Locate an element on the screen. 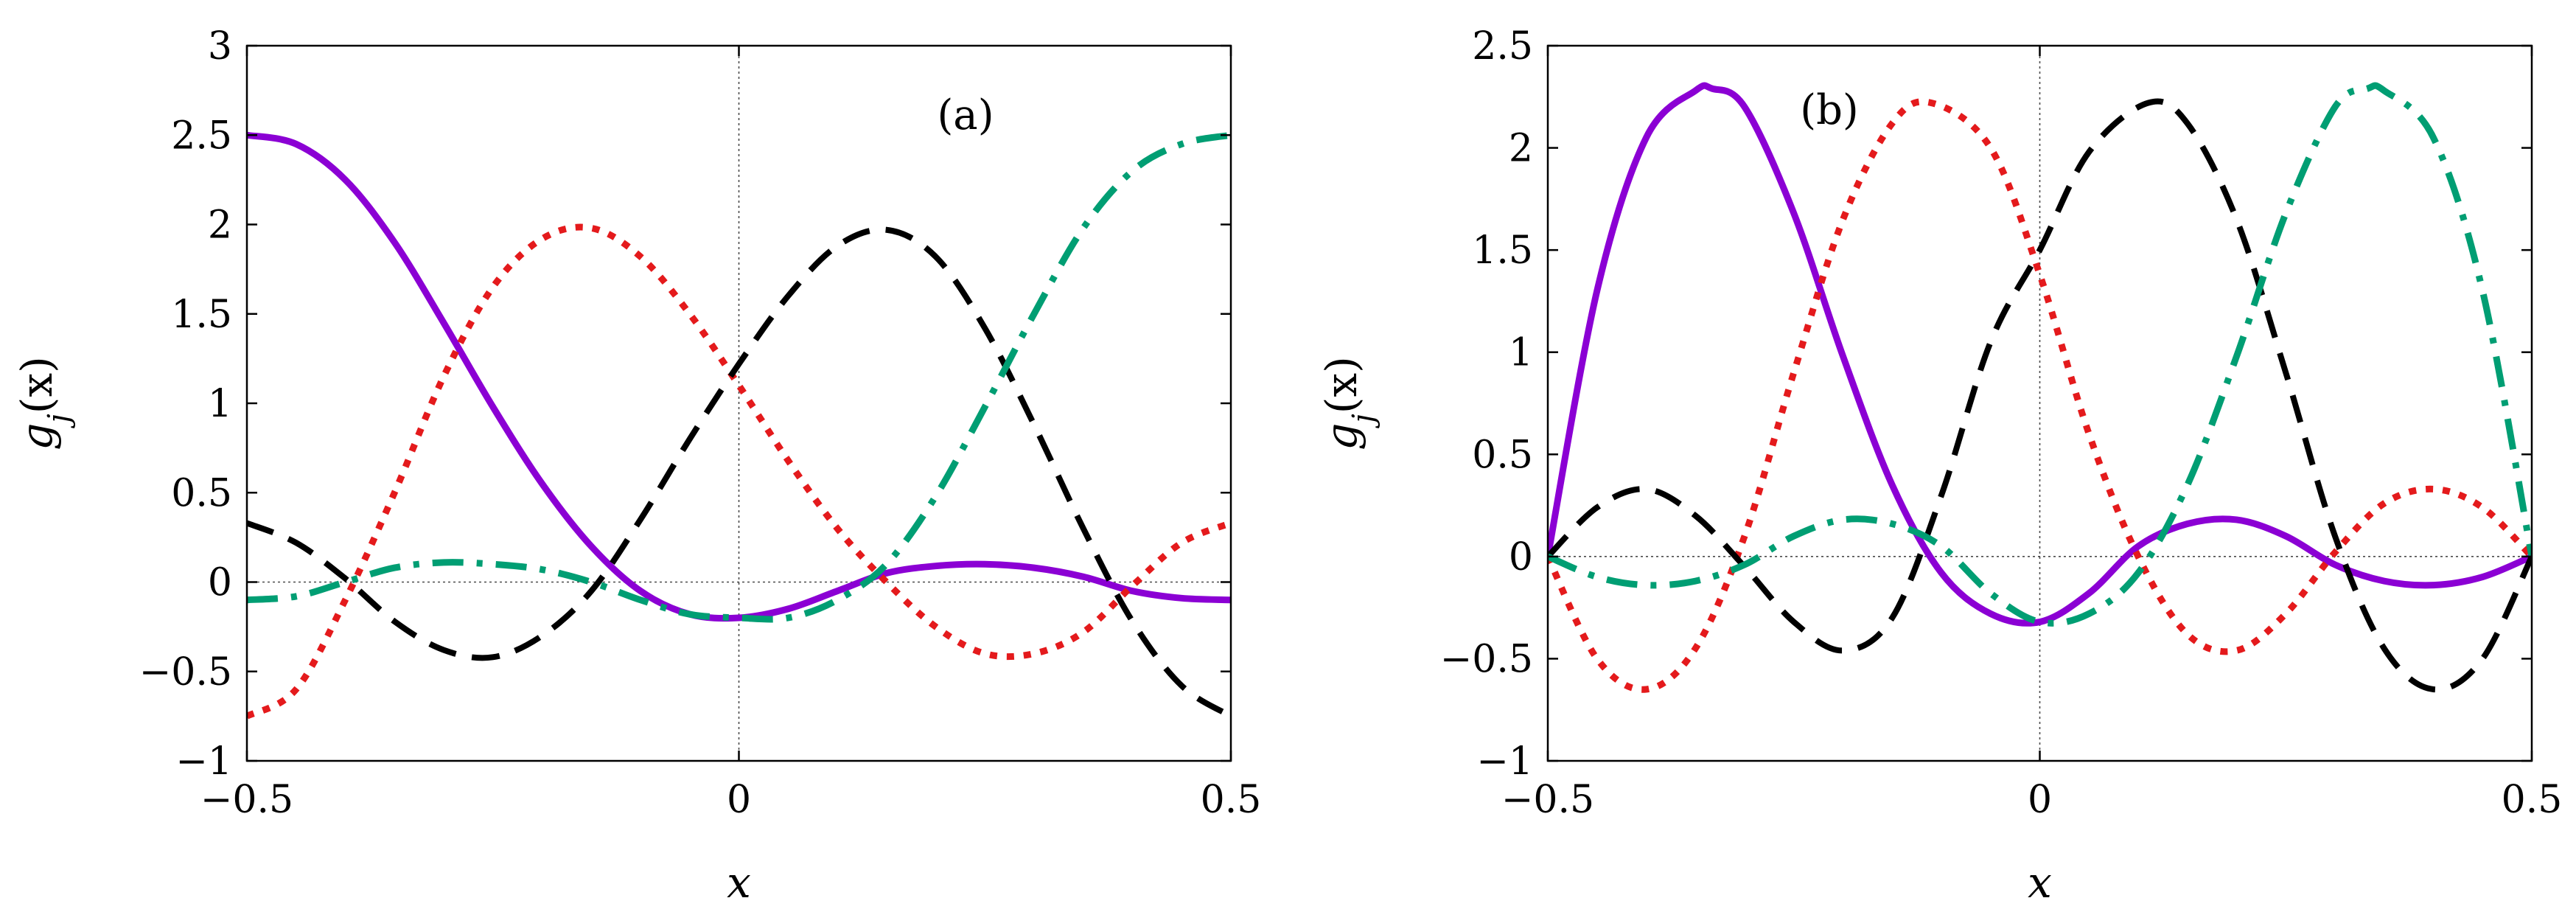 The image size is (2576, 912). panel-a-xtick-label: 0.5 is located at coordinates (1231, 800).